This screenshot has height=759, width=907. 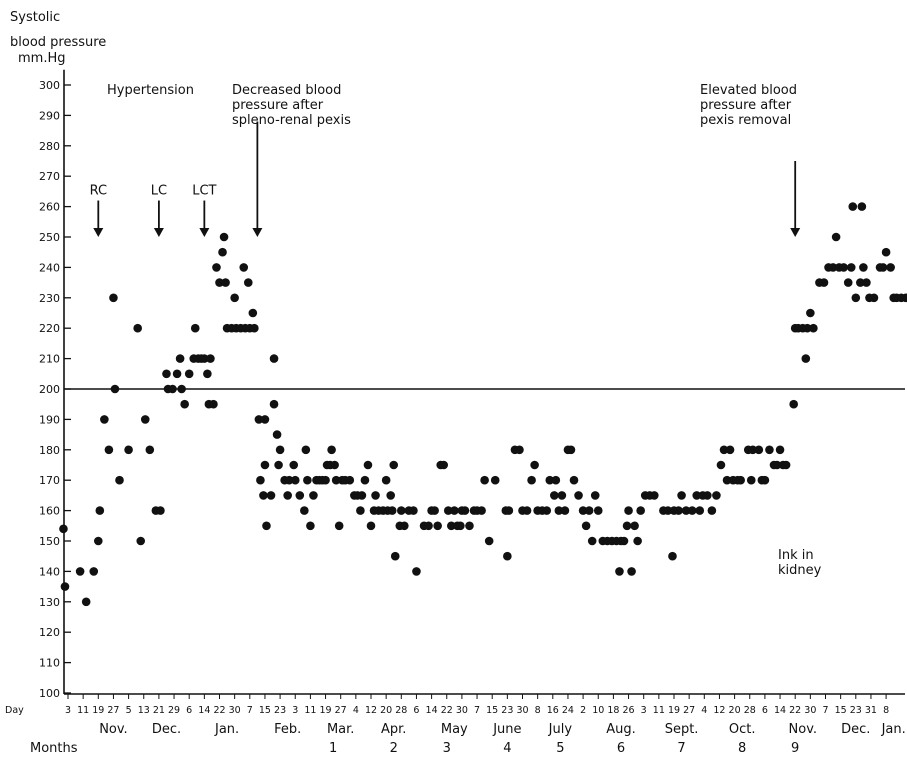 I want to click on x-tick-label-44: 20, so click(x=735, y=710).